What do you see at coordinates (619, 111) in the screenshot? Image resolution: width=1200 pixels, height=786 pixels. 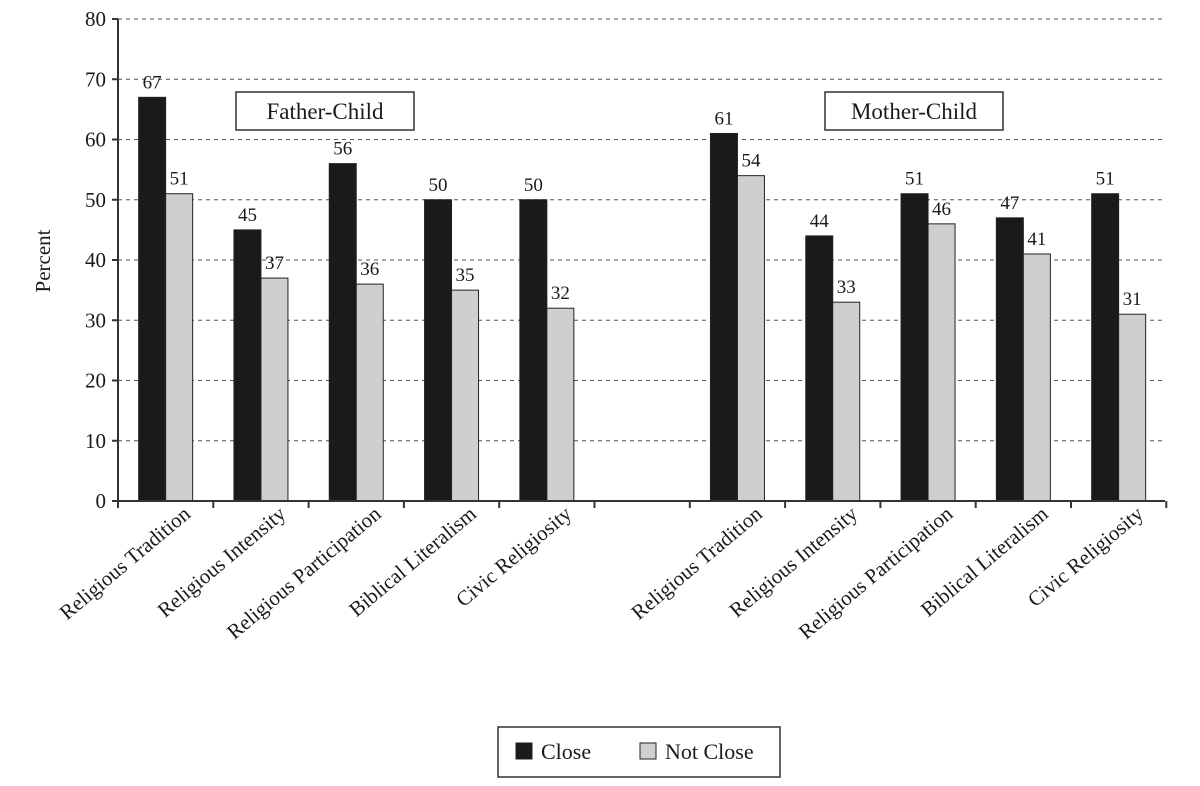 I see `panel-labels: Father-Child Mother-Child` at bounding box center [619, 111].